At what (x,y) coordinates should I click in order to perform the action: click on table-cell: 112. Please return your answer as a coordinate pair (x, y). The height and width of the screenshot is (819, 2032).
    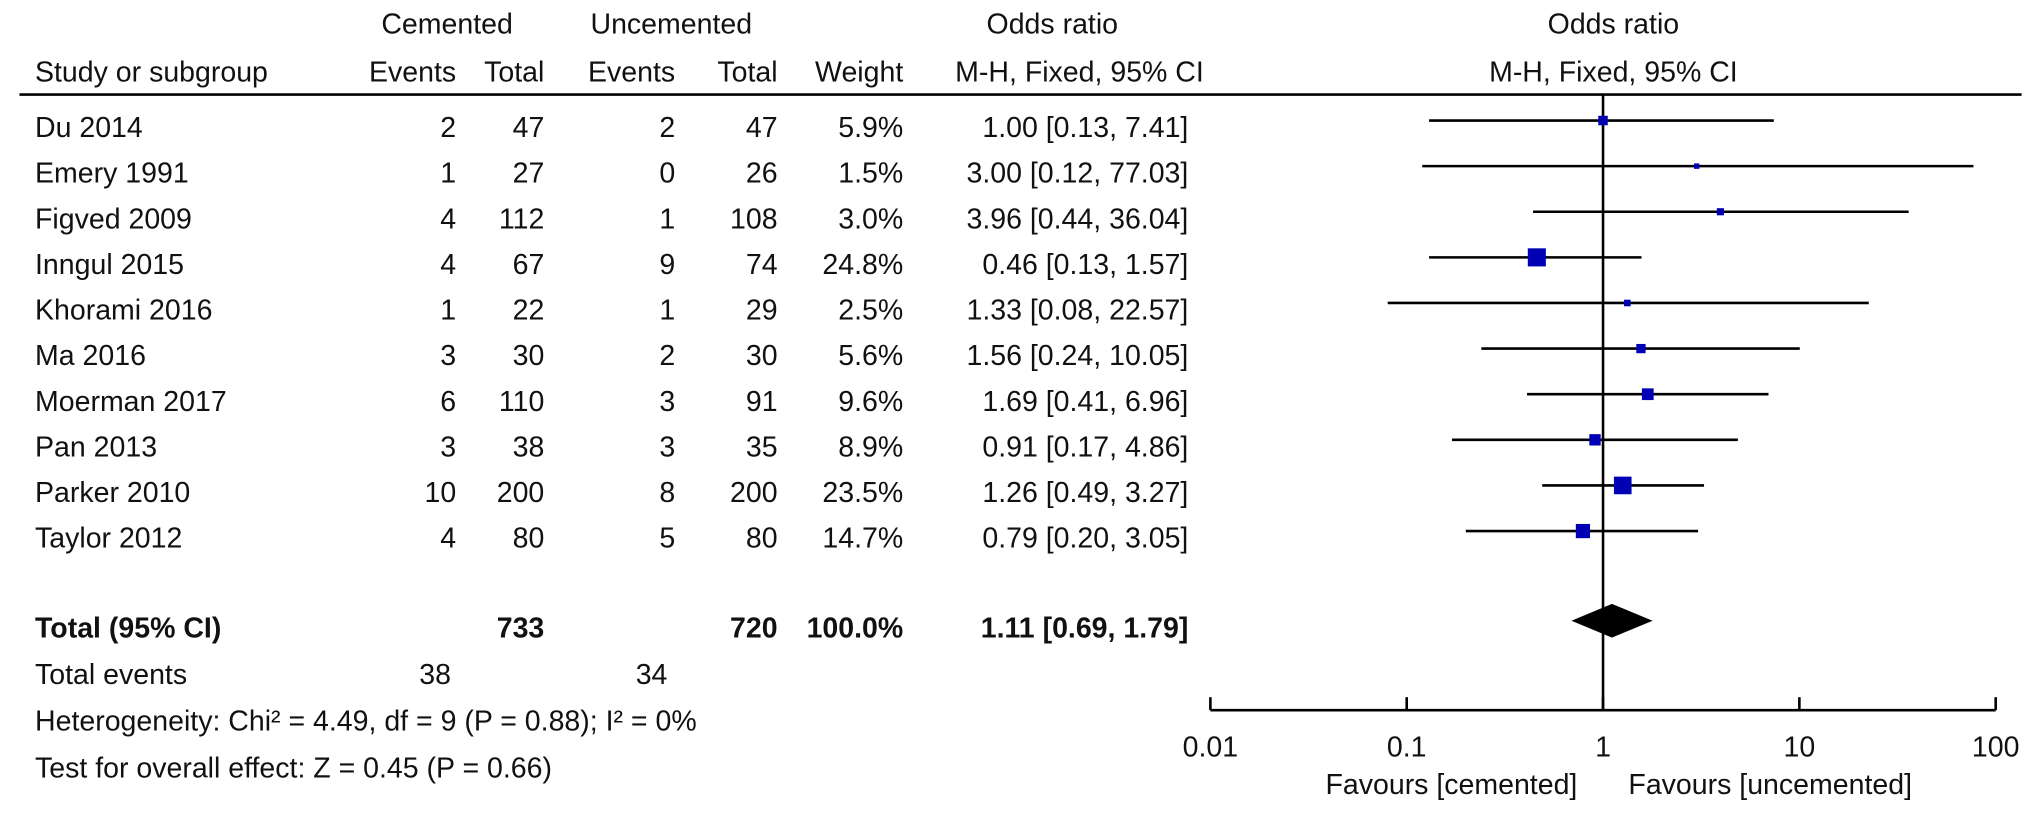
    Looking at the image, I should click on (521, 219).